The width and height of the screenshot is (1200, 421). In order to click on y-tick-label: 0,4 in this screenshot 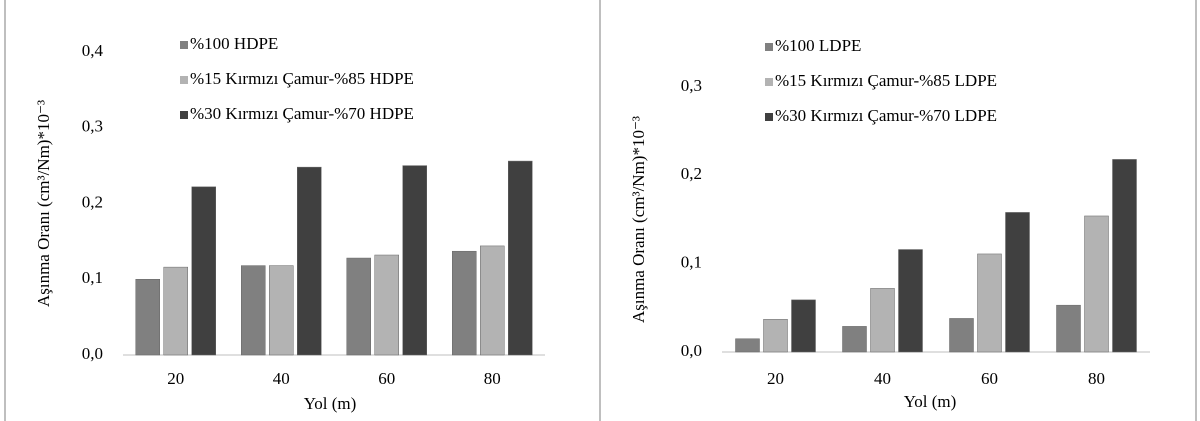, I will do `click(93, 50)`.